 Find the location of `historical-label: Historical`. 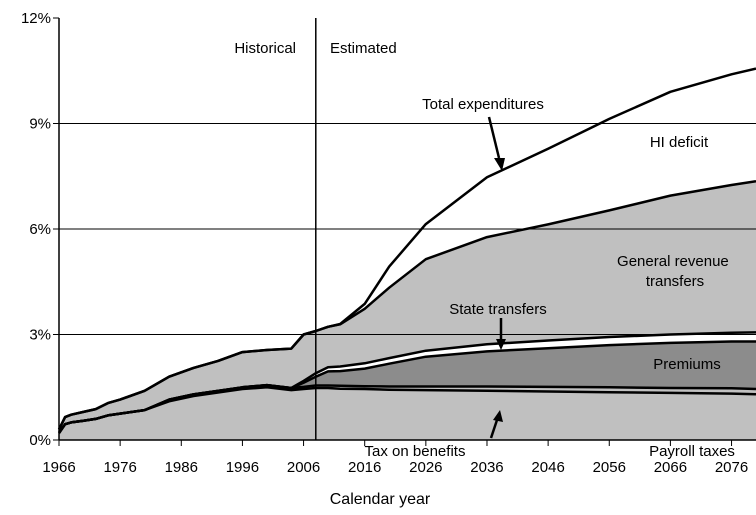

historical-label: Historical is located at coordinates (265, 48).